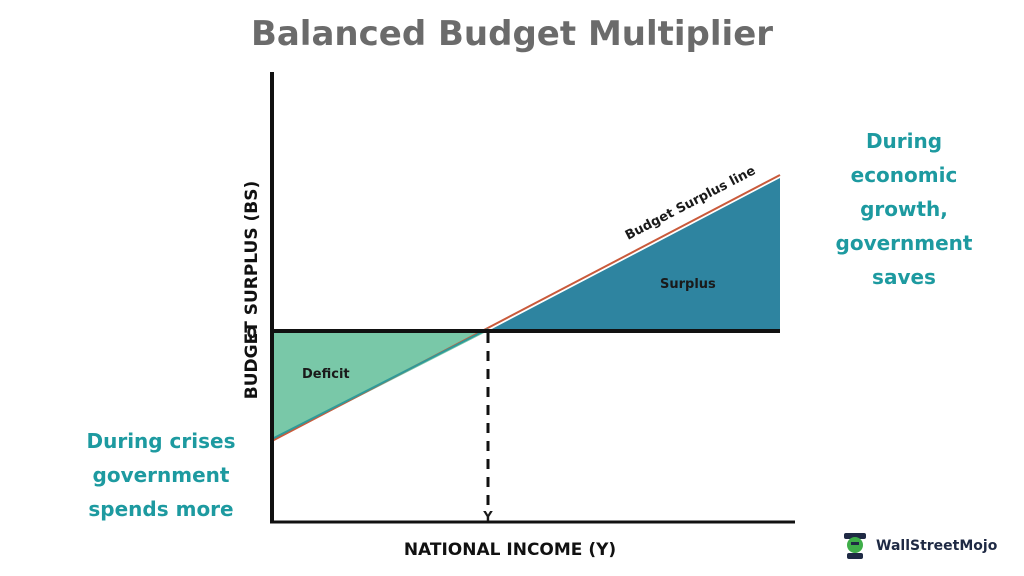  What do you see at coordinates (634, 254) in the screenshot?
I see `surplus-region` at bounding box center [634, 254].